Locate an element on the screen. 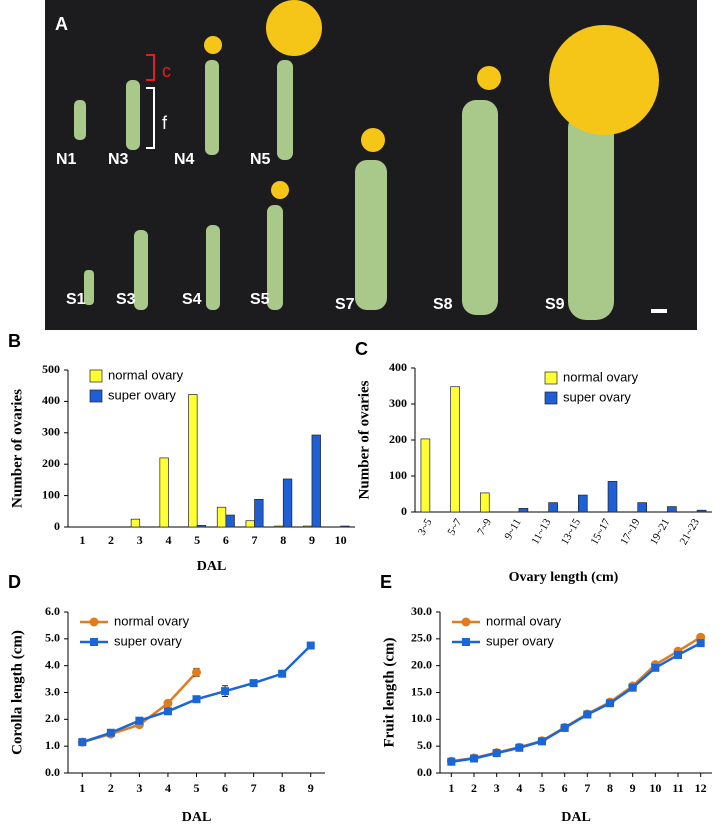 This screenshot has width=723, height=833. x-tick-label: 9~11 is located at coordinates (512, 529).